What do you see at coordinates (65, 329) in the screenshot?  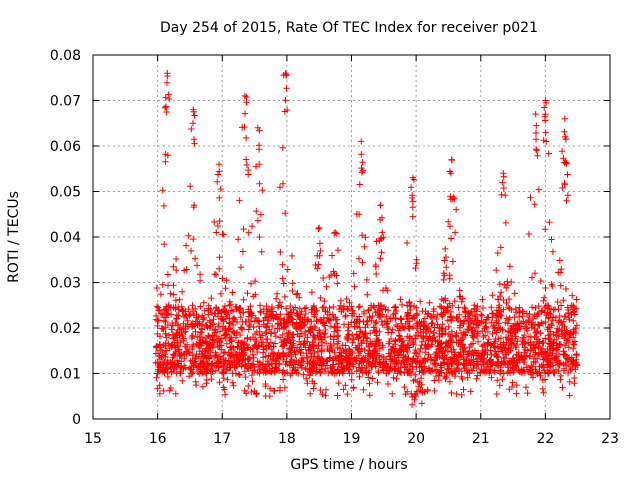 I see `y-tick-label: 0.02` at bounding box center [65, 329].